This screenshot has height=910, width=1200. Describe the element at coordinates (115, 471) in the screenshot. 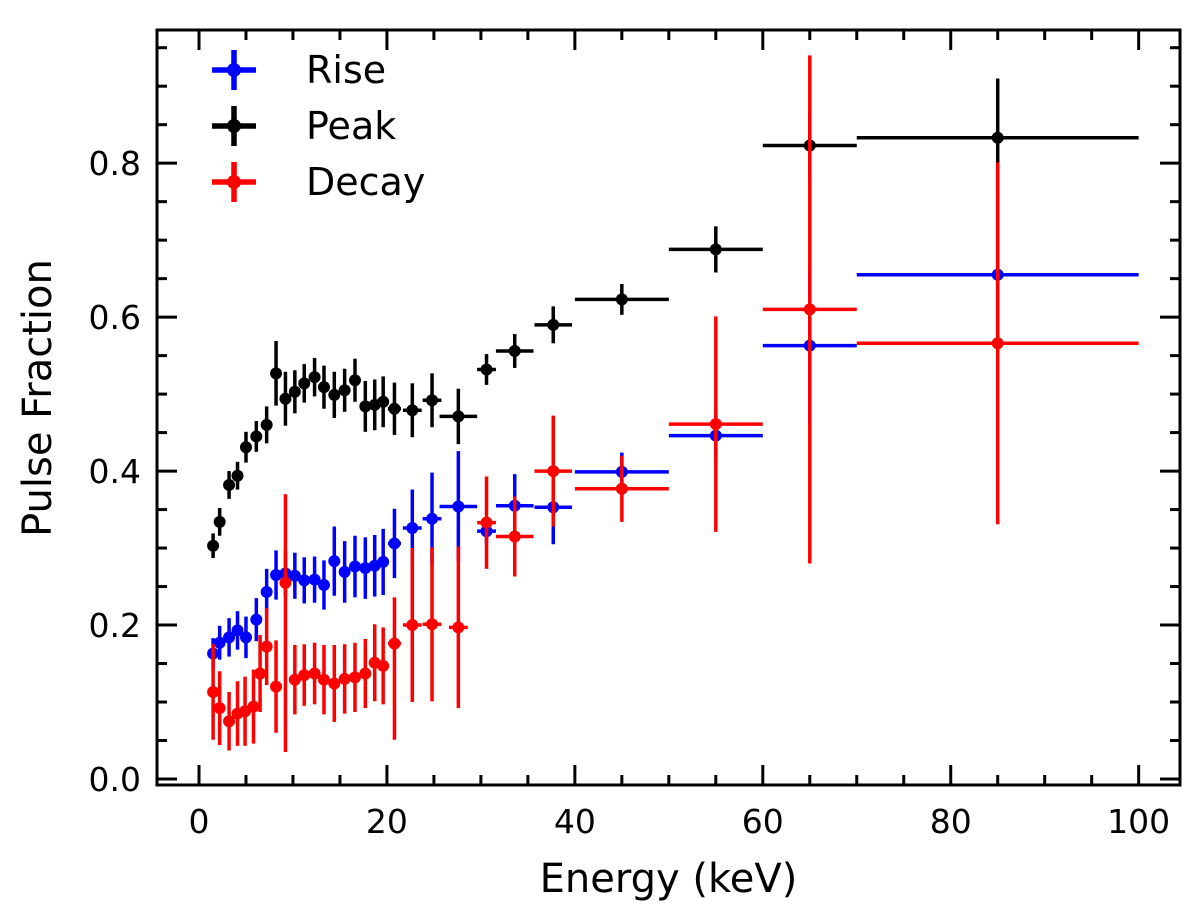

I see `y-tick-label: 0.4` at that location.